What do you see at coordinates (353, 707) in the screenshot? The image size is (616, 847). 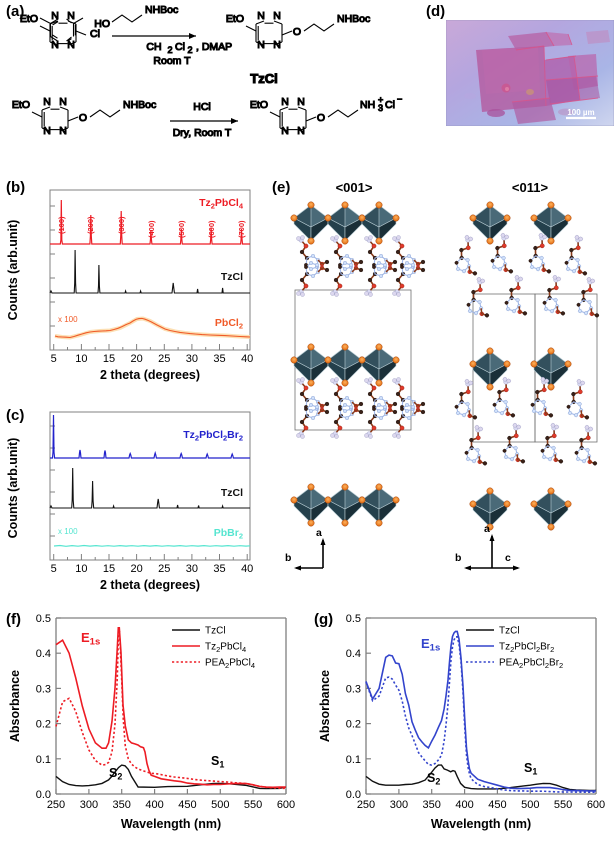 I see `panel-g-yticklabels: 0.0 0.1 0.2 0.3 0.4 0.5` at bounding box center [353, 707].